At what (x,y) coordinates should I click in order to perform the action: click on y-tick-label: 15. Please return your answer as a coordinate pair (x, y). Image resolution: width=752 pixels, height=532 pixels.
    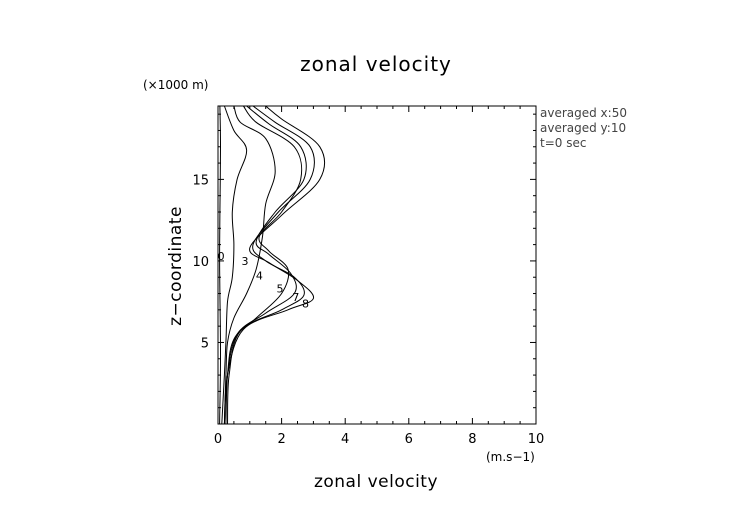
    Looking at the image, I should click on (200, 180).